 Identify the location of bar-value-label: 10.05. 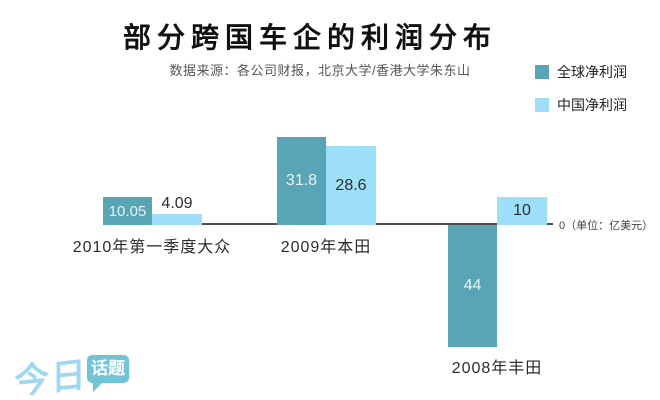
(127, 211).